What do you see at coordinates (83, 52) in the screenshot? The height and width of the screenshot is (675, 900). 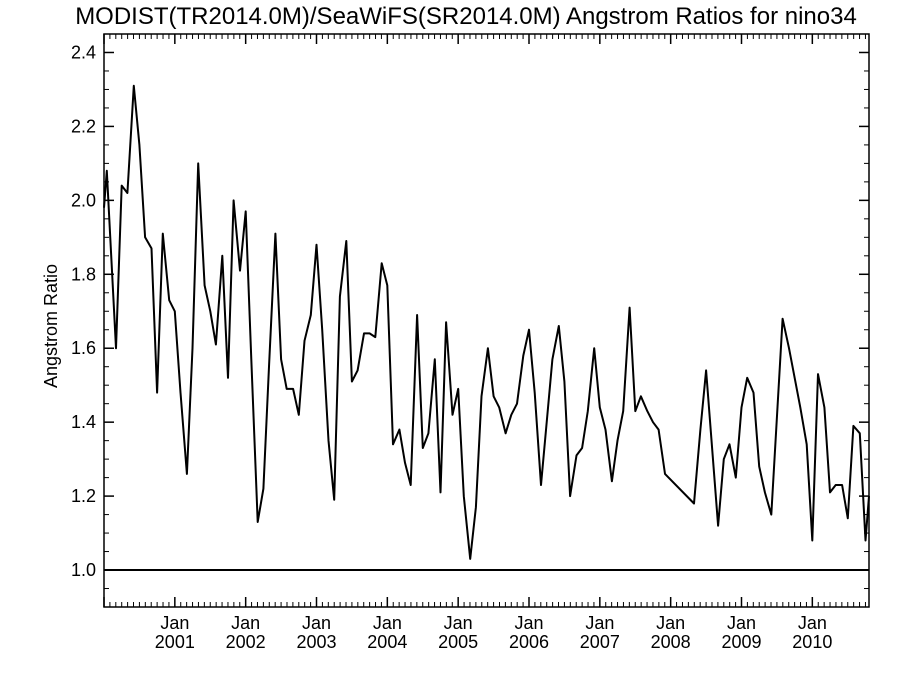 I see `y-tick-label: 2.4` at bounding box center [83, 52].